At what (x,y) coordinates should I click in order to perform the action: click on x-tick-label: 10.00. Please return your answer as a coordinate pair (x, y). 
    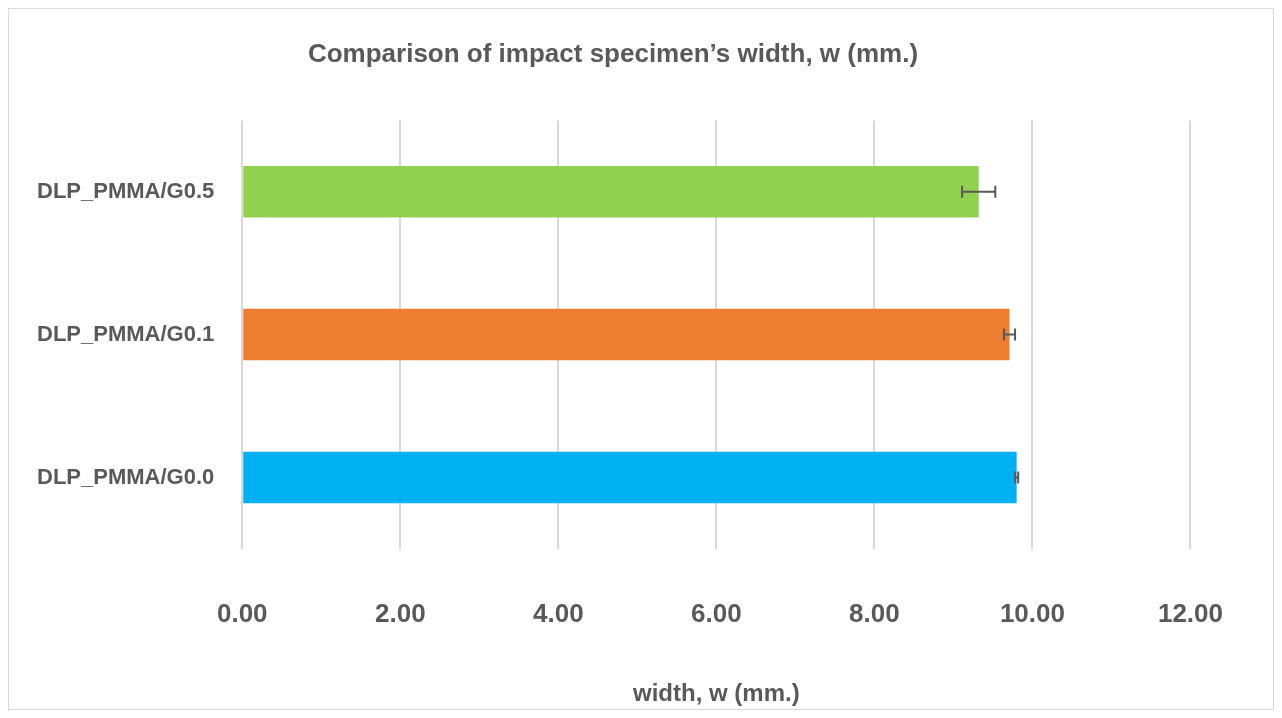
    Looking at the image, I should click on (1032, 612).